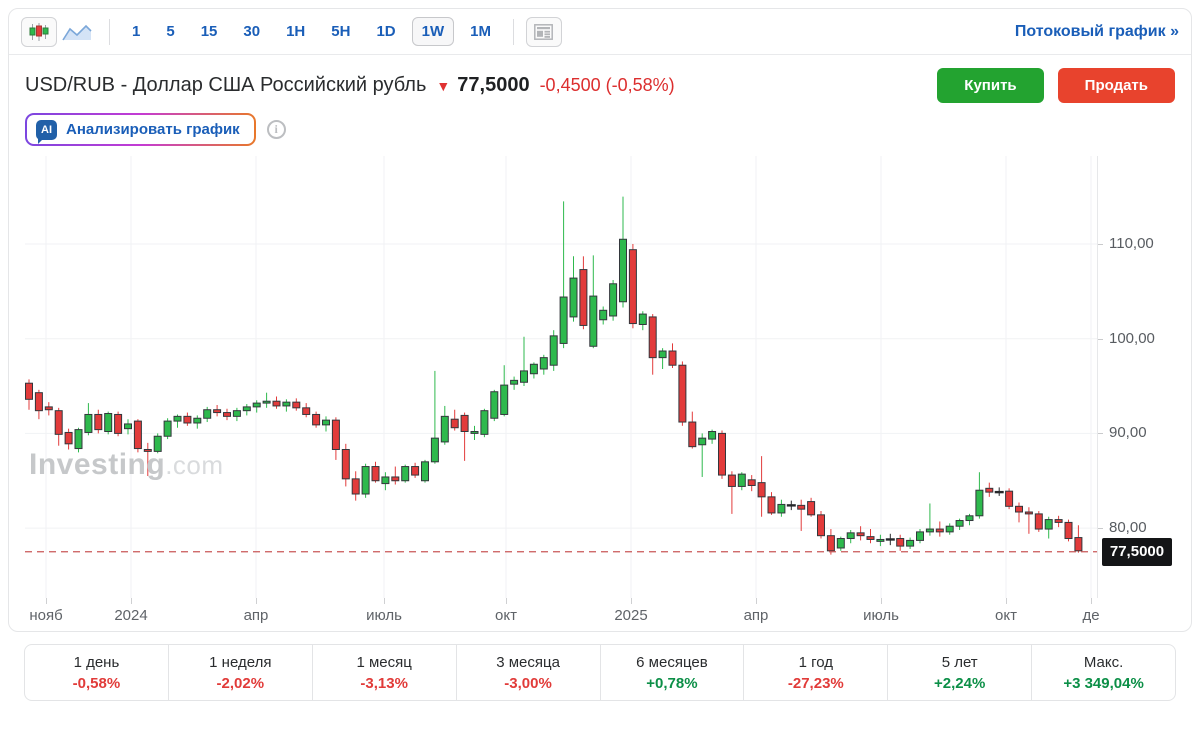 Image resolution: width=1200 pixels, height=729 pixels. What do you see at coordinates (631, 615) in the screenshot?
I see `x-axis-label: 2025` at bounding box center [631, 615].